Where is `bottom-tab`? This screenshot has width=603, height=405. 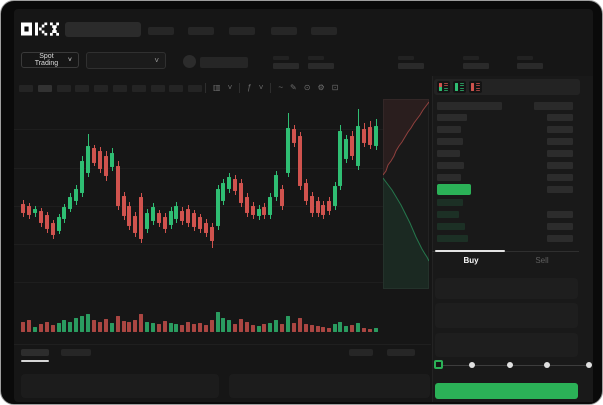 bottom-tab is located at coordinates (76, 352).